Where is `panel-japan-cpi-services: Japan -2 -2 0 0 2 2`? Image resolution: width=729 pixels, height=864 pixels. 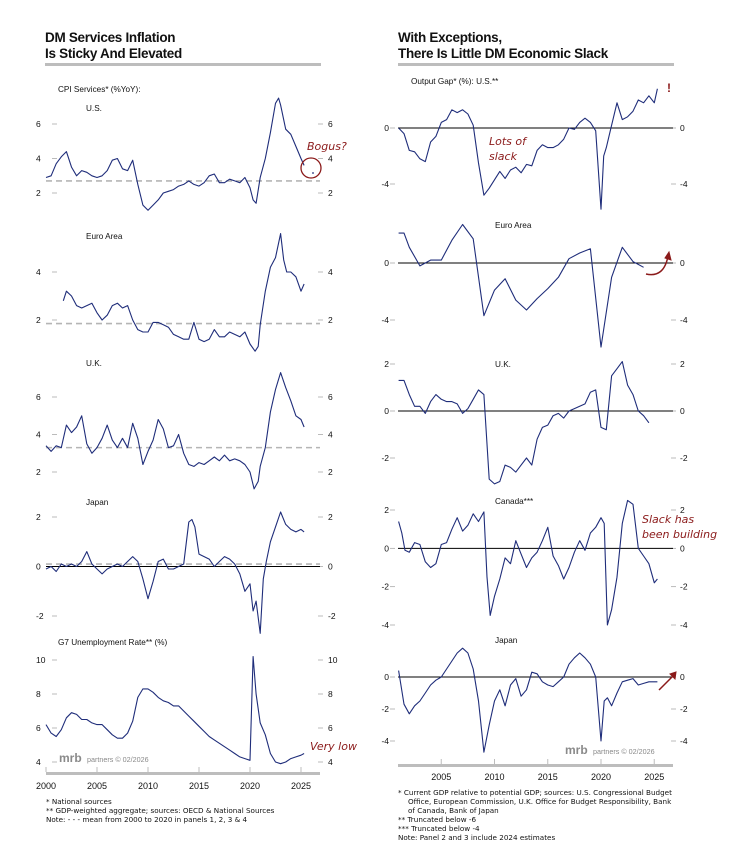 panel-japan-cpi-services: Japan -2 -2 0 0 2 2 is located at coordinates (186, 566).